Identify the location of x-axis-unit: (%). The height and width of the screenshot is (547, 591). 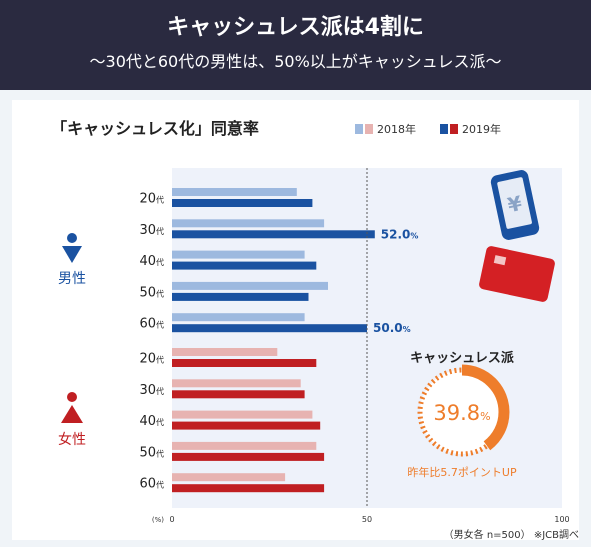
(158, 520).